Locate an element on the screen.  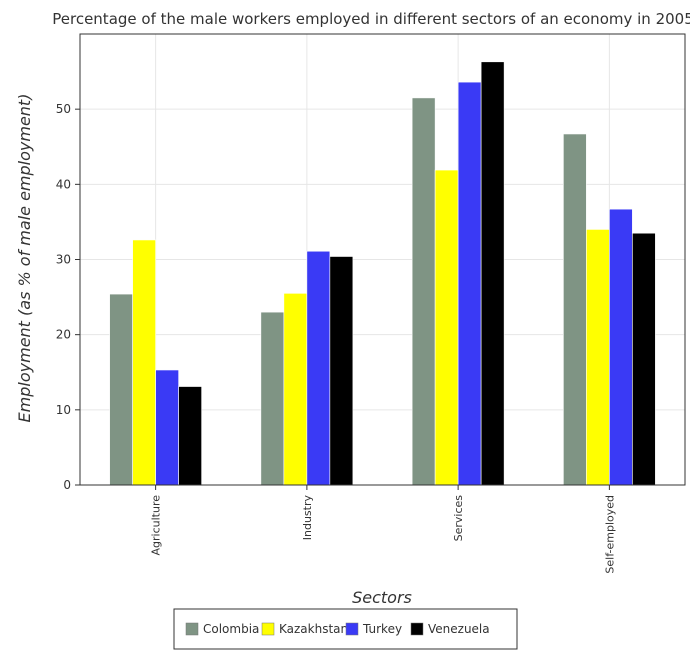
bar-venezuela-self-employed is located at coordinates (644, 359).